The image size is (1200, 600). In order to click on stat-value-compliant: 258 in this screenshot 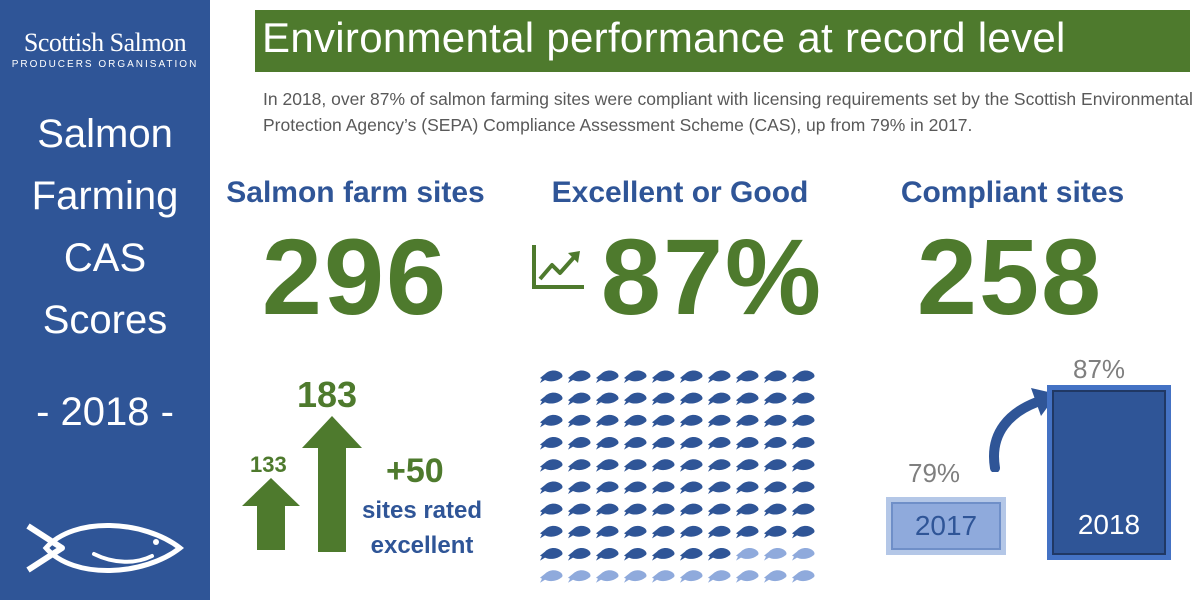, I will do `click(1010, 276)`.